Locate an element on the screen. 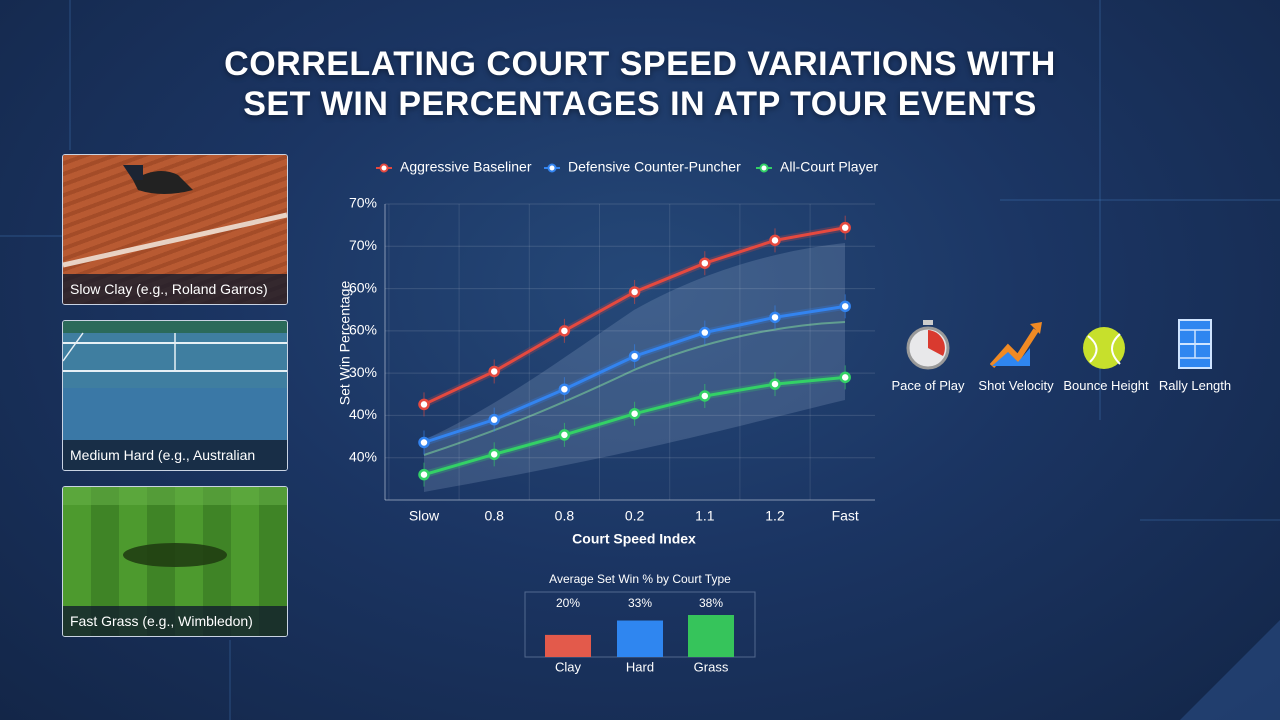  ball-icon is located at coordinates (1104, 348).